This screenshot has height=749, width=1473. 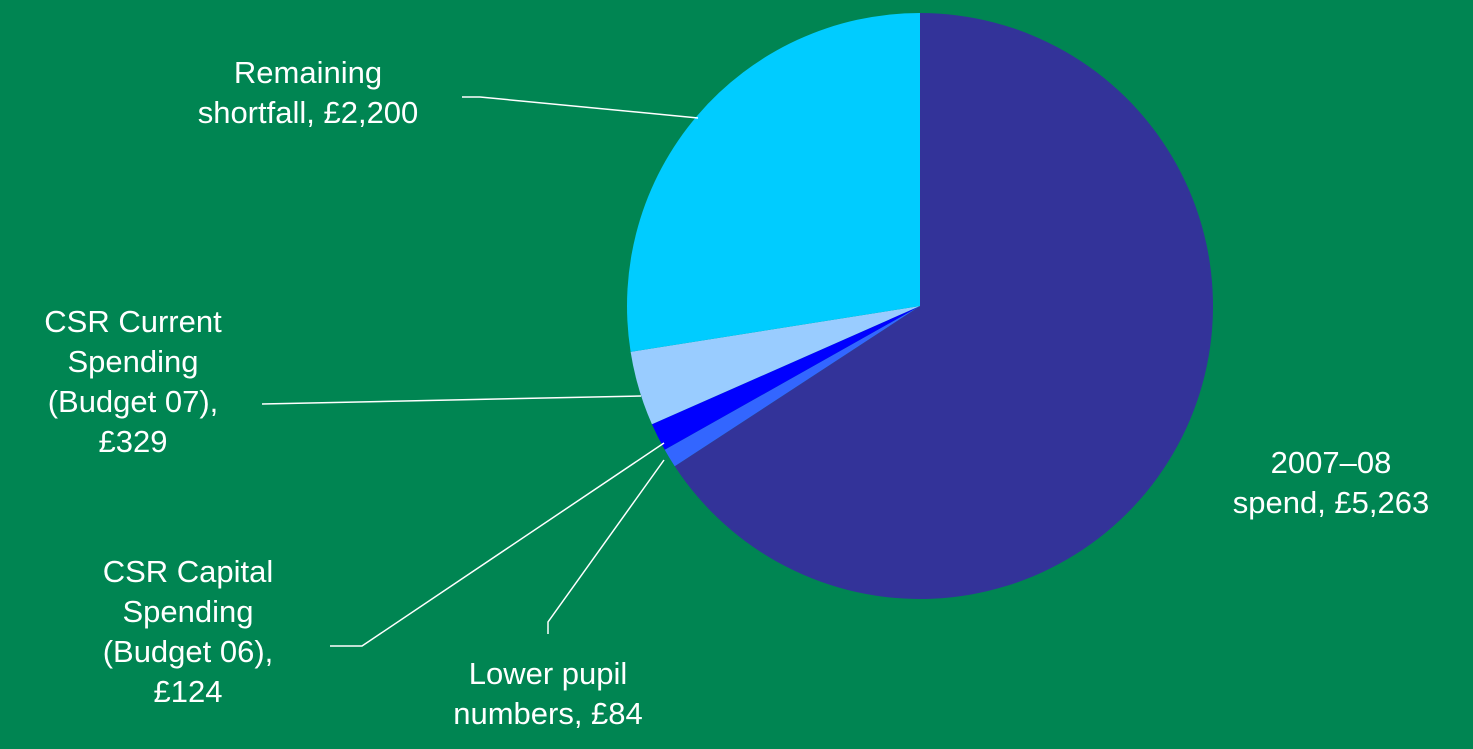 What do you see at coordinates (1331, 462) in the screenshot?
I see `slice-label-line: 2007–08` at bounding box center [1331, 462].